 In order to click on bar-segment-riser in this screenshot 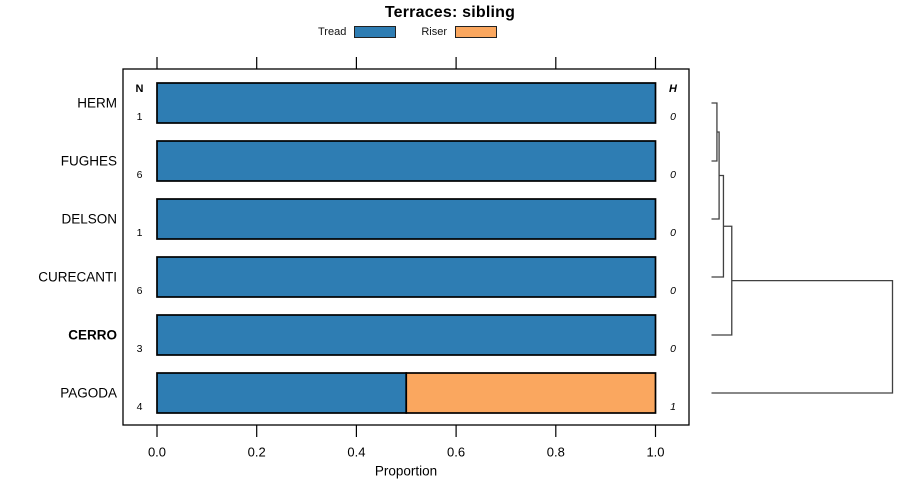, I will do `click(531, 393)`.